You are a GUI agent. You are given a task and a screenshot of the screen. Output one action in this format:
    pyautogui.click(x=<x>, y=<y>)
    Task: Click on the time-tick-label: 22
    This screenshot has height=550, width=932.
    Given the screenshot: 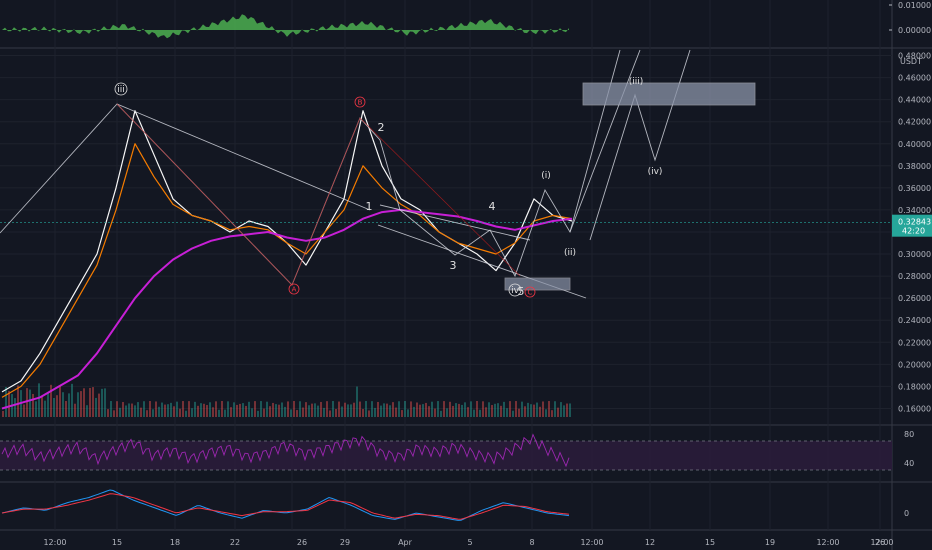 What is the action you would take?
    pyautogui.click(x=235, y=542)
    